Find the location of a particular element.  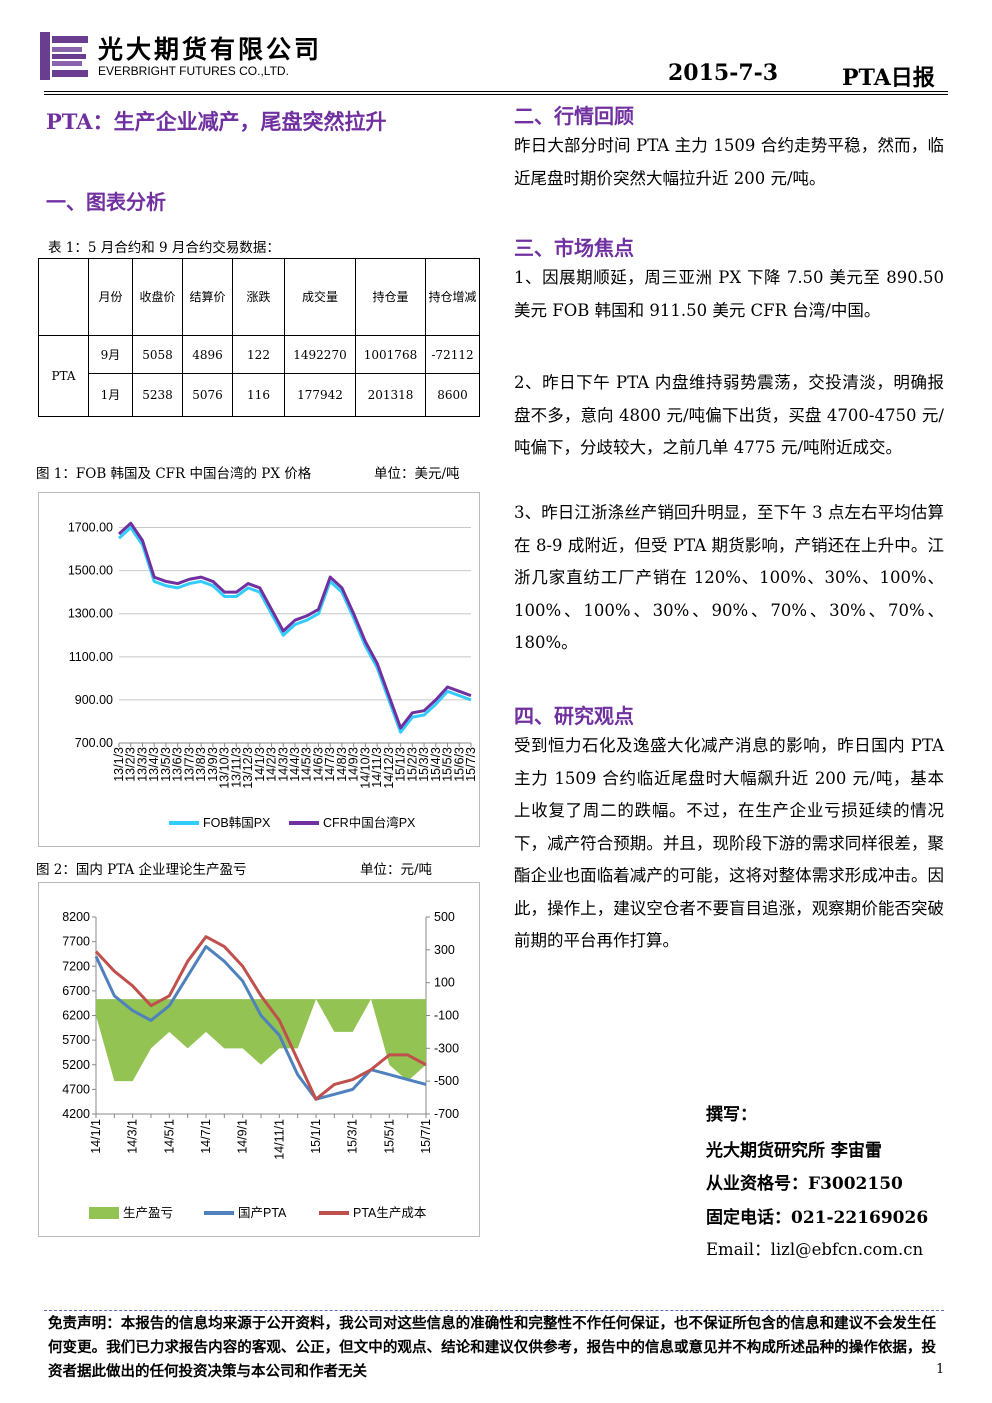

chart-unit: 单位：美元/吨 is located at coordinates (417, 474).